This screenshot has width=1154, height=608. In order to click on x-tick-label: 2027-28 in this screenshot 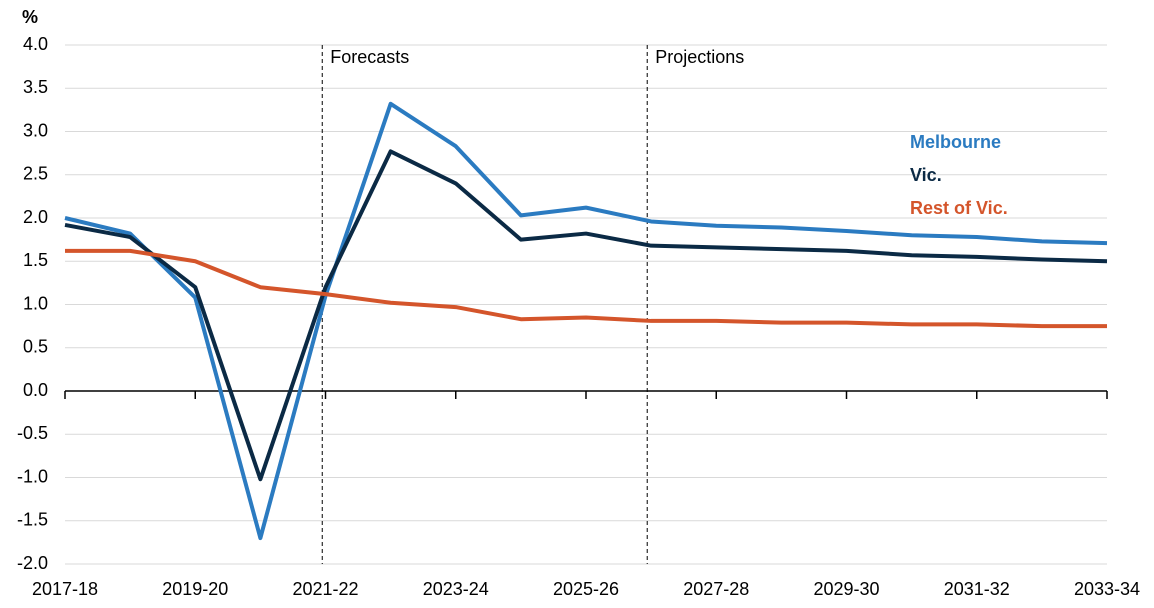, I will do `click(716, 589)`.